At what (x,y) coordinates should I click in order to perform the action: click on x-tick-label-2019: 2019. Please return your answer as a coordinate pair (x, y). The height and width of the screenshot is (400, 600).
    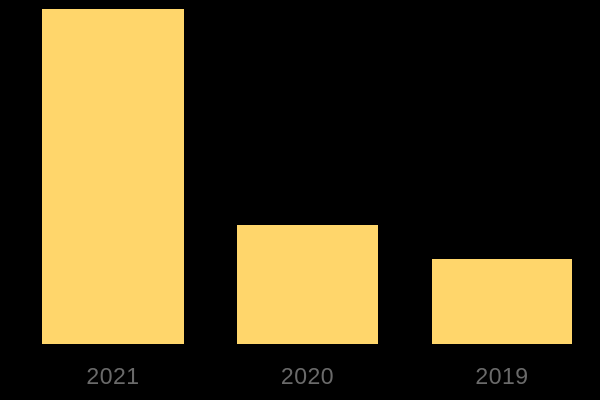
    Looking at the image, I should click on (502, 376).